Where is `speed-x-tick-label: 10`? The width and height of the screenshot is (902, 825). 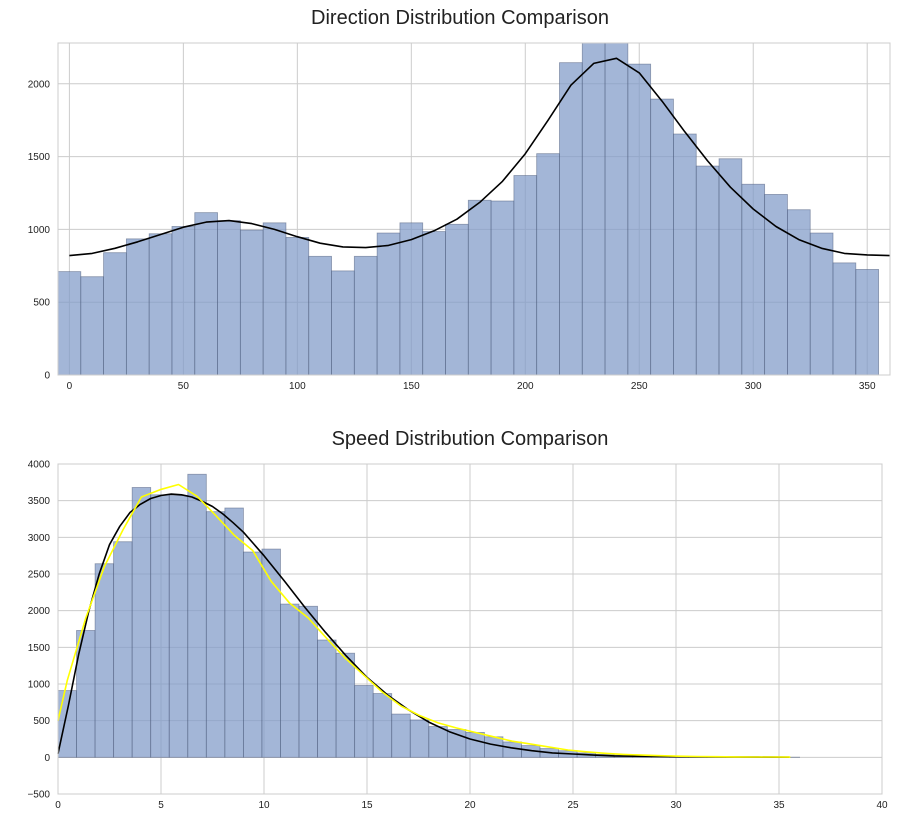 speed-x-tick-label: 10 is located at coordinates (264, 805).